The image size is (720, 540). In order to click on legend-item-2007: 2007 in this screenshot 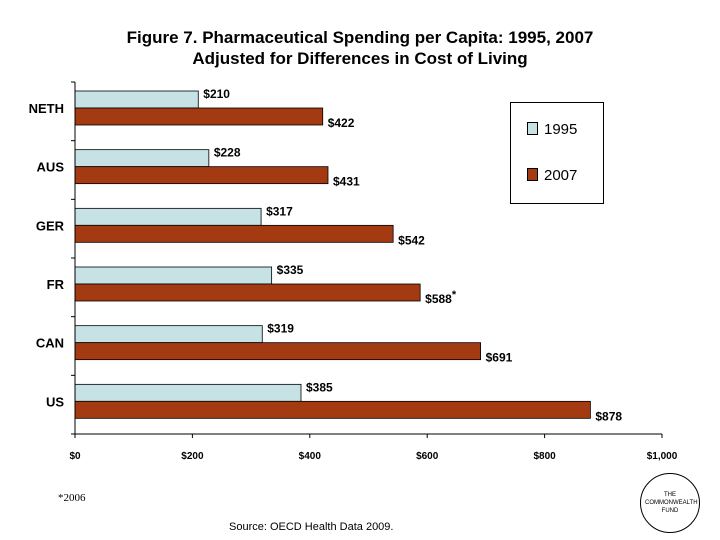, I will do `click(552, 175)`.